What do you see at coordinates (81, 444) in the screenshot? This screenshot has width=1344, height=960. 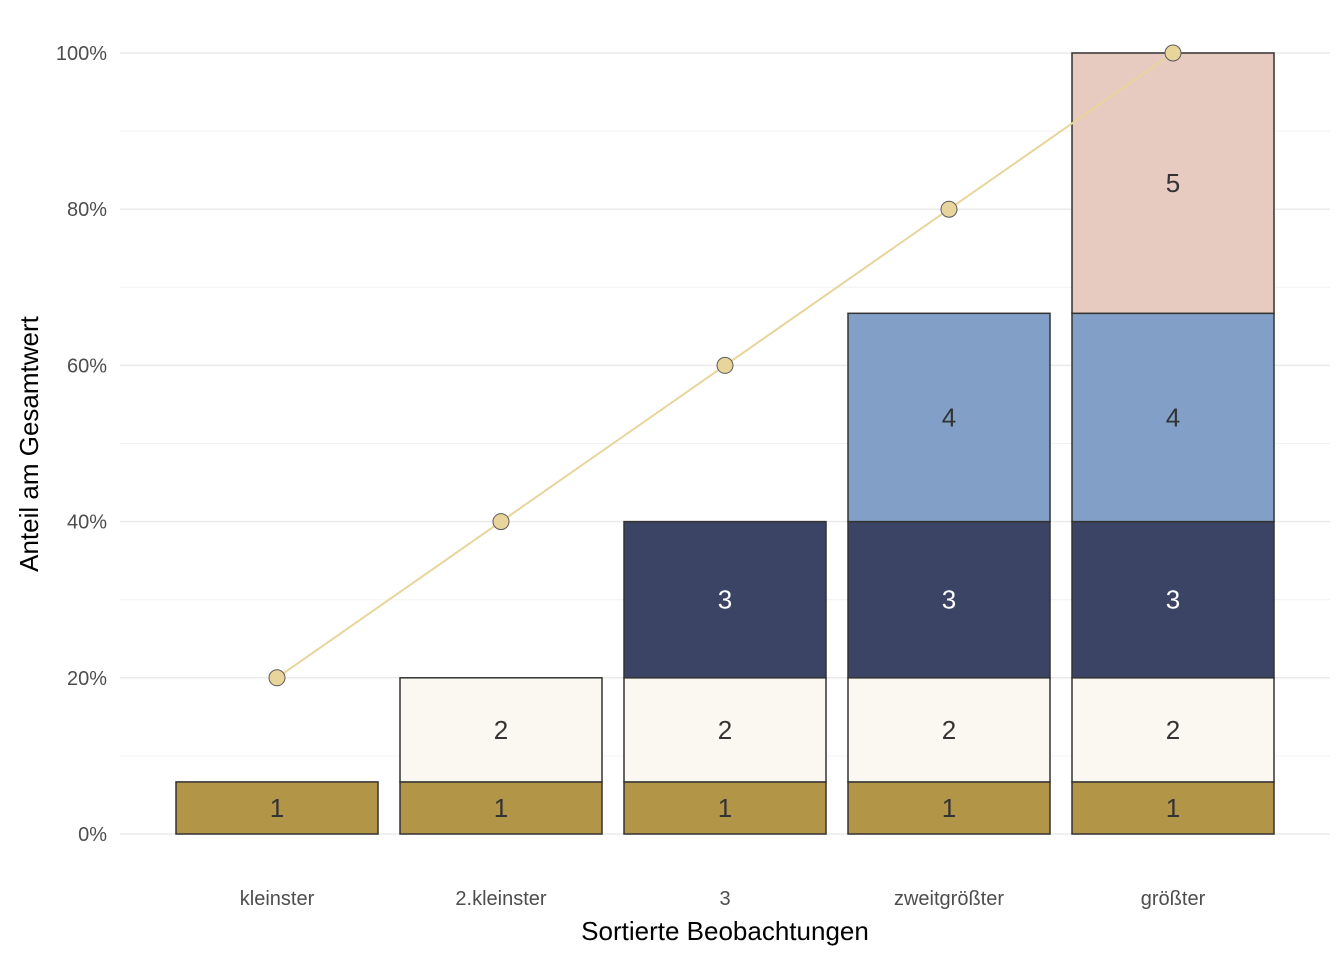 I see `y-axis-ticks: 0% 20% 40% 60% 80% 100%` at bounding box center [81, 444].